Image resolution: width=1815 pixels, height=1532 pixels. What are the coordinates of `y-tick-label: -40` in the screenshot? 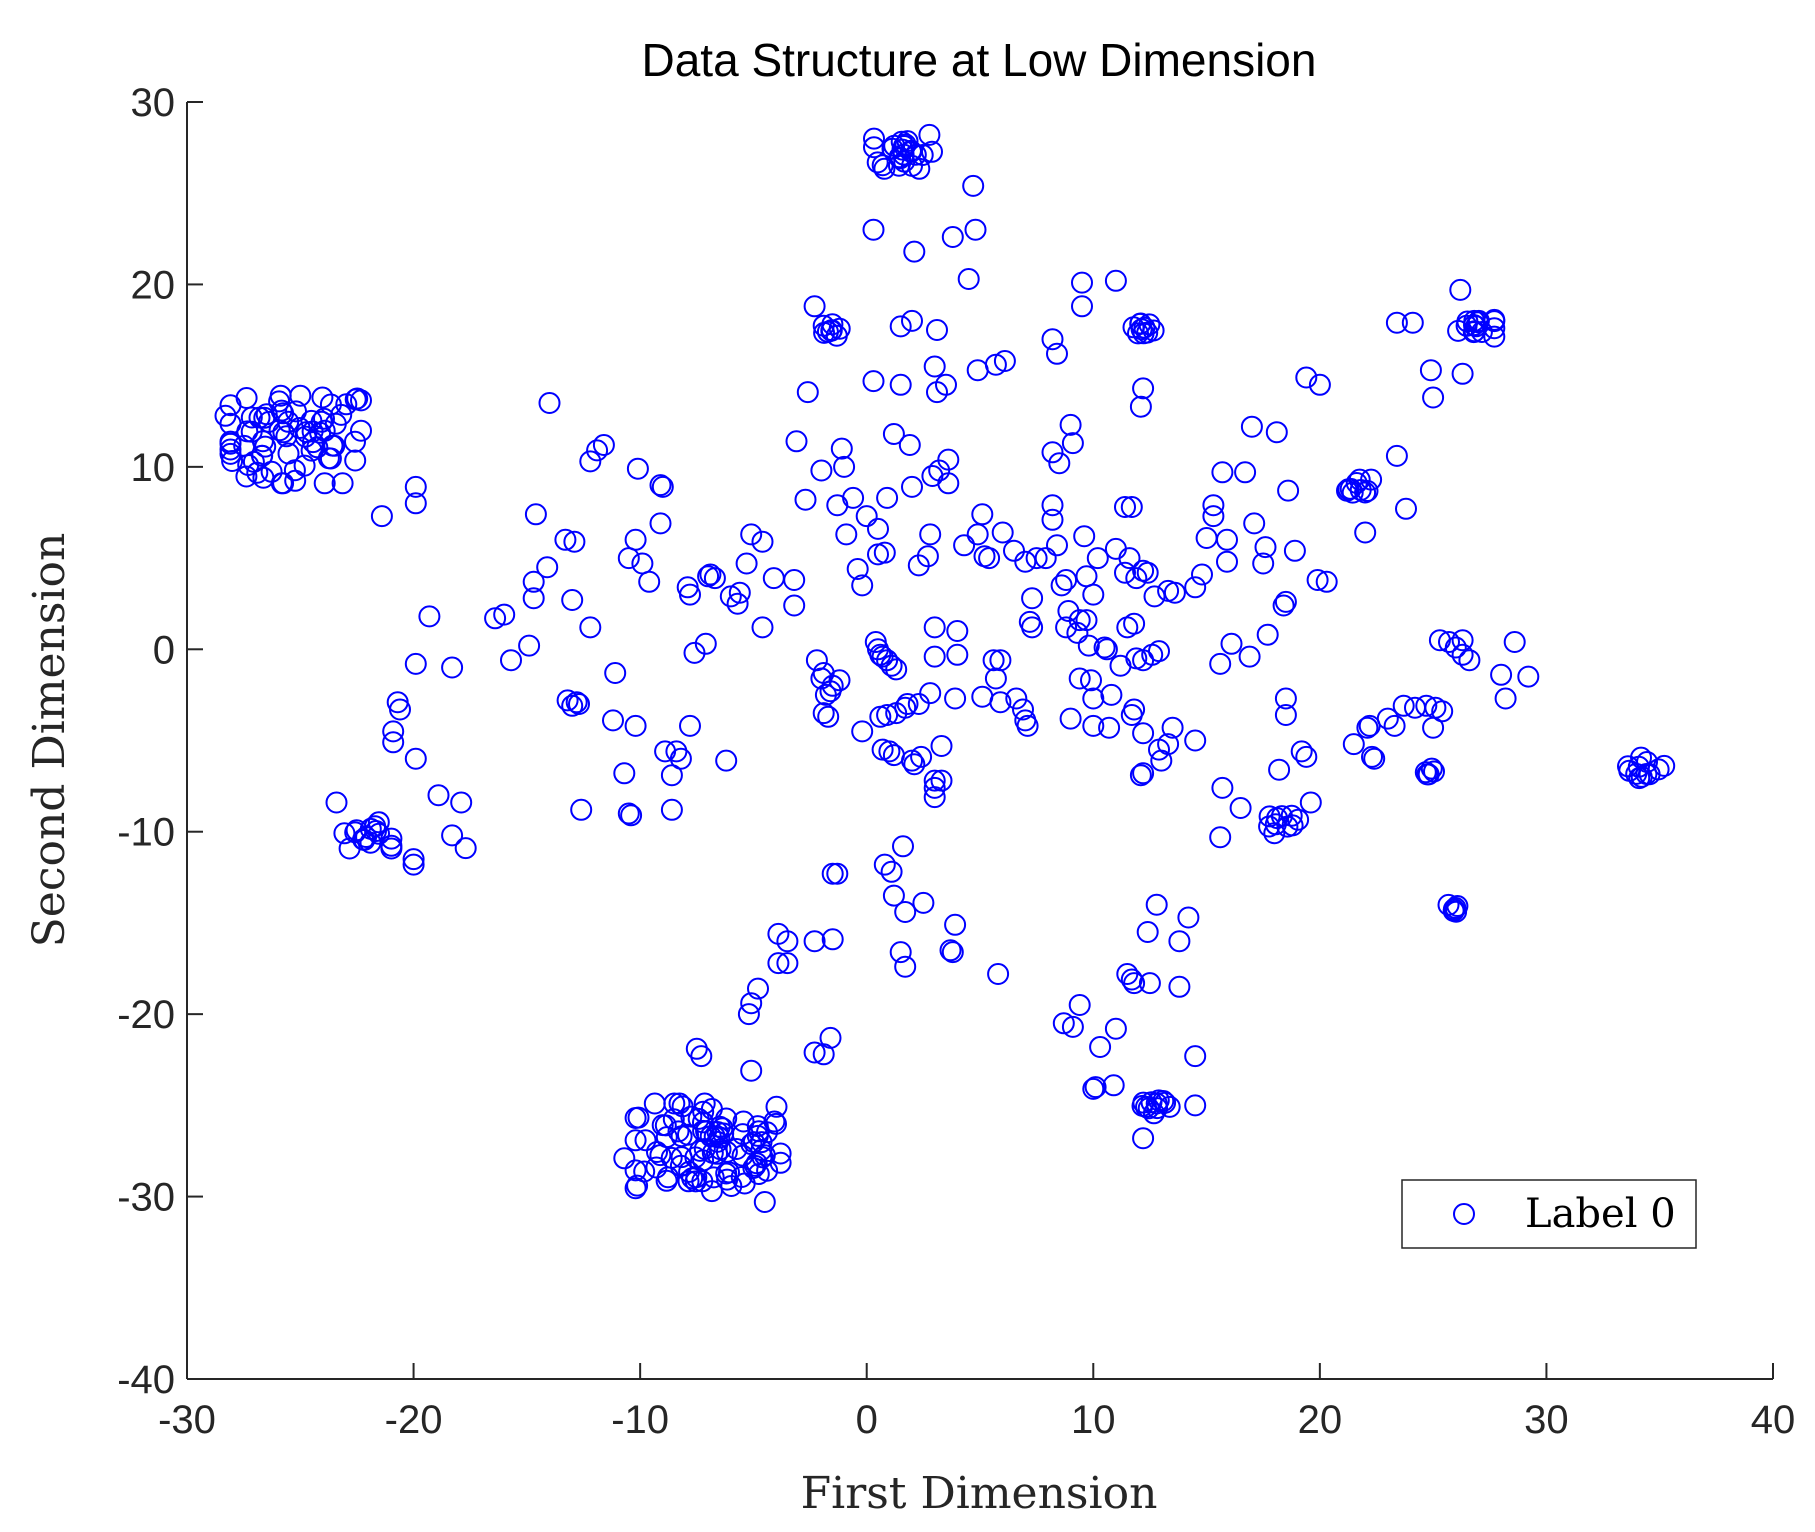 It's located at (146, 1380).